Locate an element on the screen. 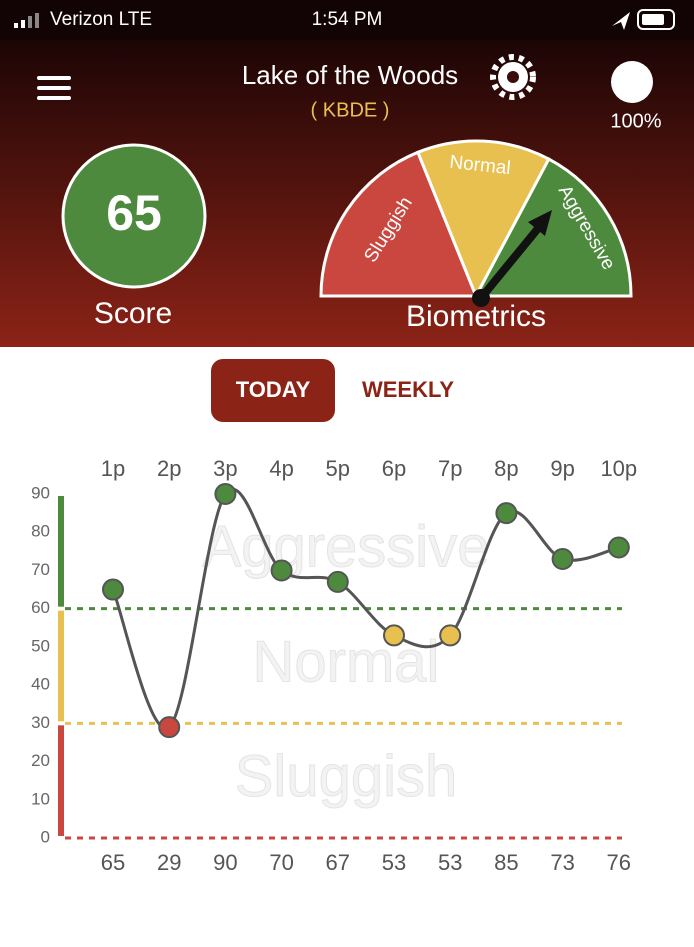  y-tick-label: 60 is located at coordinates (40, 607).